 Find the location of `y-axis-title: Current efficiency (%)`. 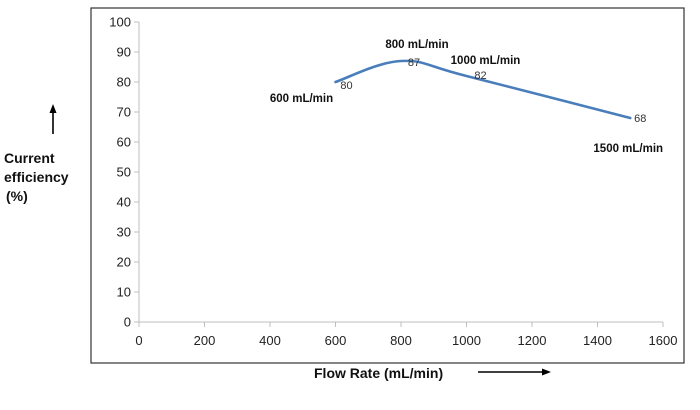

y-axis-title: Current efficiency (%) is located at coordinates (36, 177).